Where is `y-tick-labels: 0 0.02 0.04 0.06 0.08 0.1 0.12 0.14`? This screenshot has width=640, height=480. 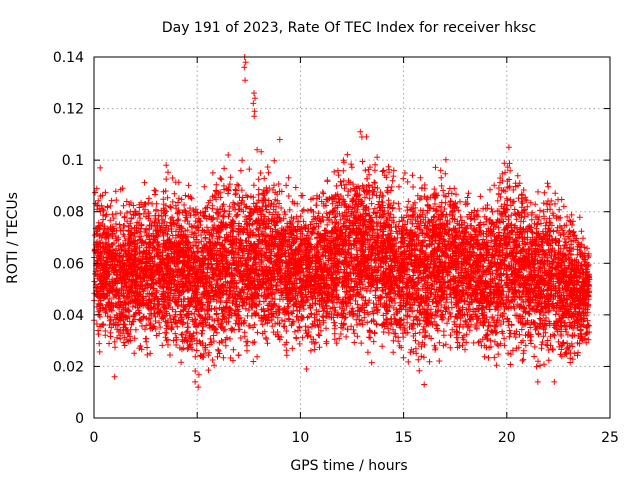
y-tick-labels: 0 0.02 0.04 0.06 0.08 0.1 0.12 0.14 is located at coordinates (68, 238).